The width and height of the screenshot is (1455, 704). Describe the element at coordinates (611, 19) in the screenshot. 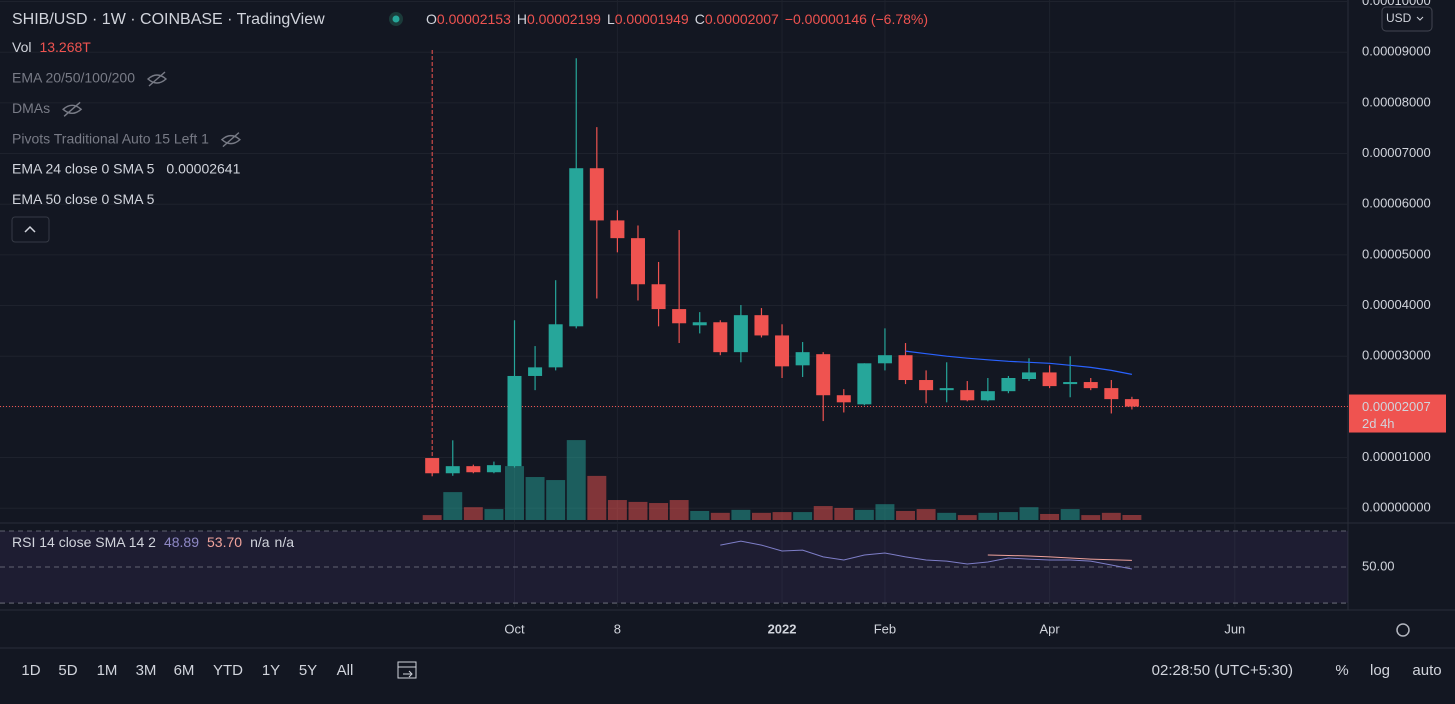

I see `ohlc-label: L` at that location.